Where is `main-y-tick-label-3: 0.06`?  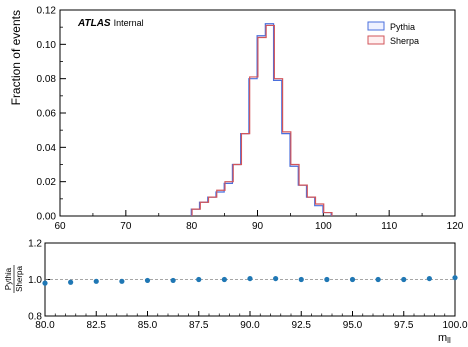
main-y-tick-label-3: 0.06 is located at coordinates (47, 114).